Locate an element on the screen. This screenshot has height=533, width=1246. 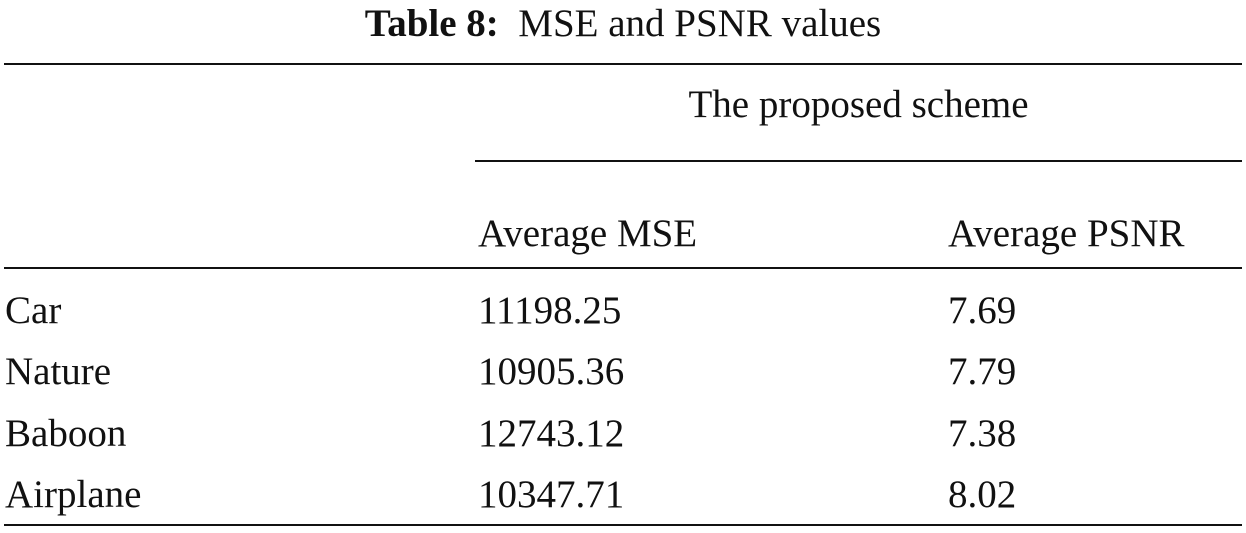
bottom-rule is located at coordinates (623, 525).